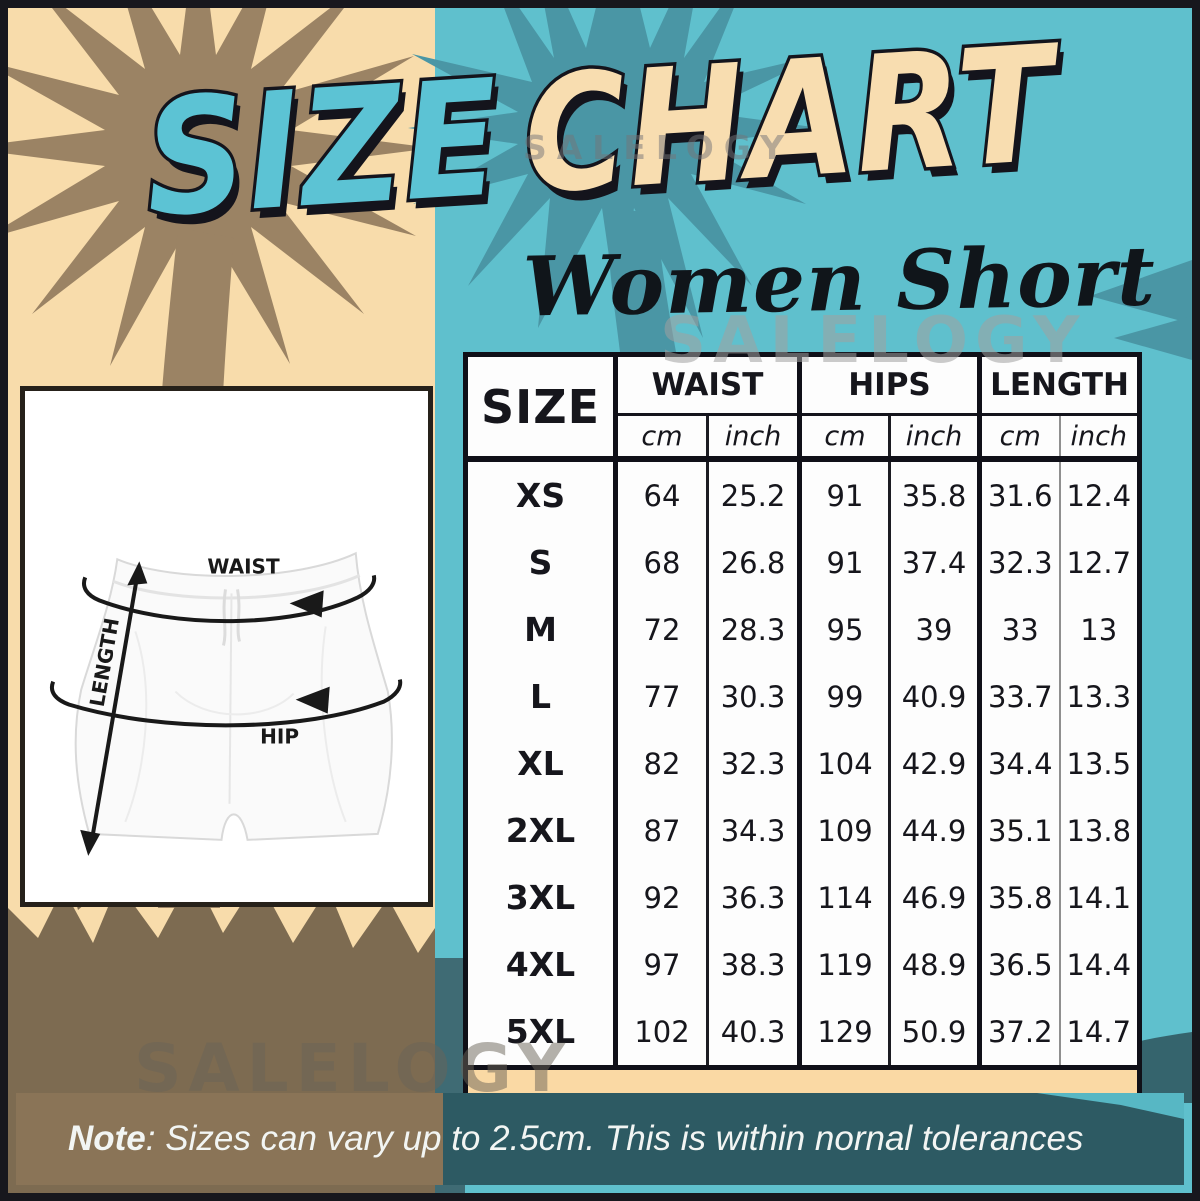 This screenshot has width=1200, height=1201. What do you see at coordinates (843, 629) in the screenshot?
I see `value-cell: 95` at bounding box center [843, 629].